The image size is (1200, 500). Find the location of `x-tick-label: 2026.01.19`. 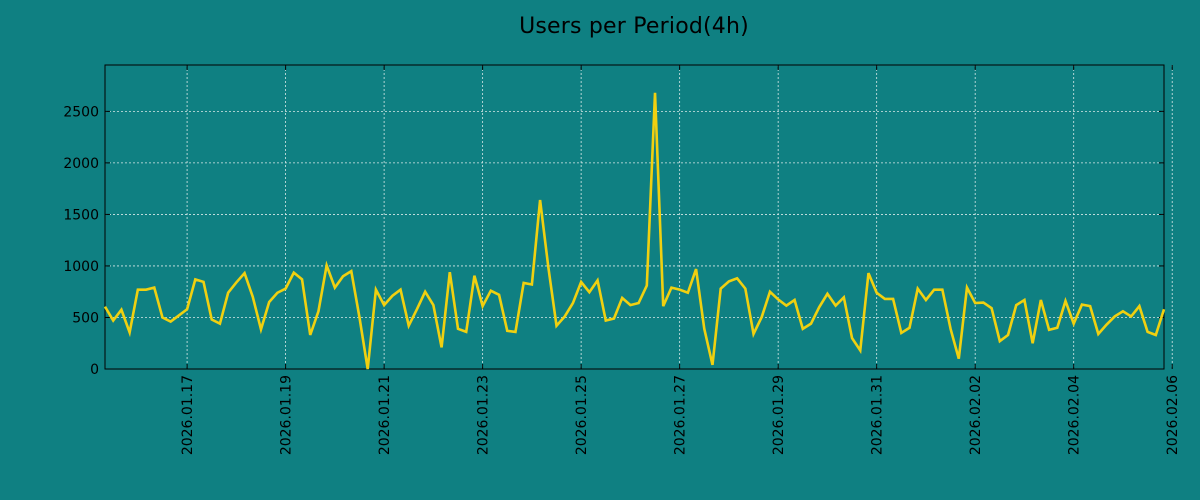

x-tick-label: 2026.01.19 is located at coordinates (287, 415).